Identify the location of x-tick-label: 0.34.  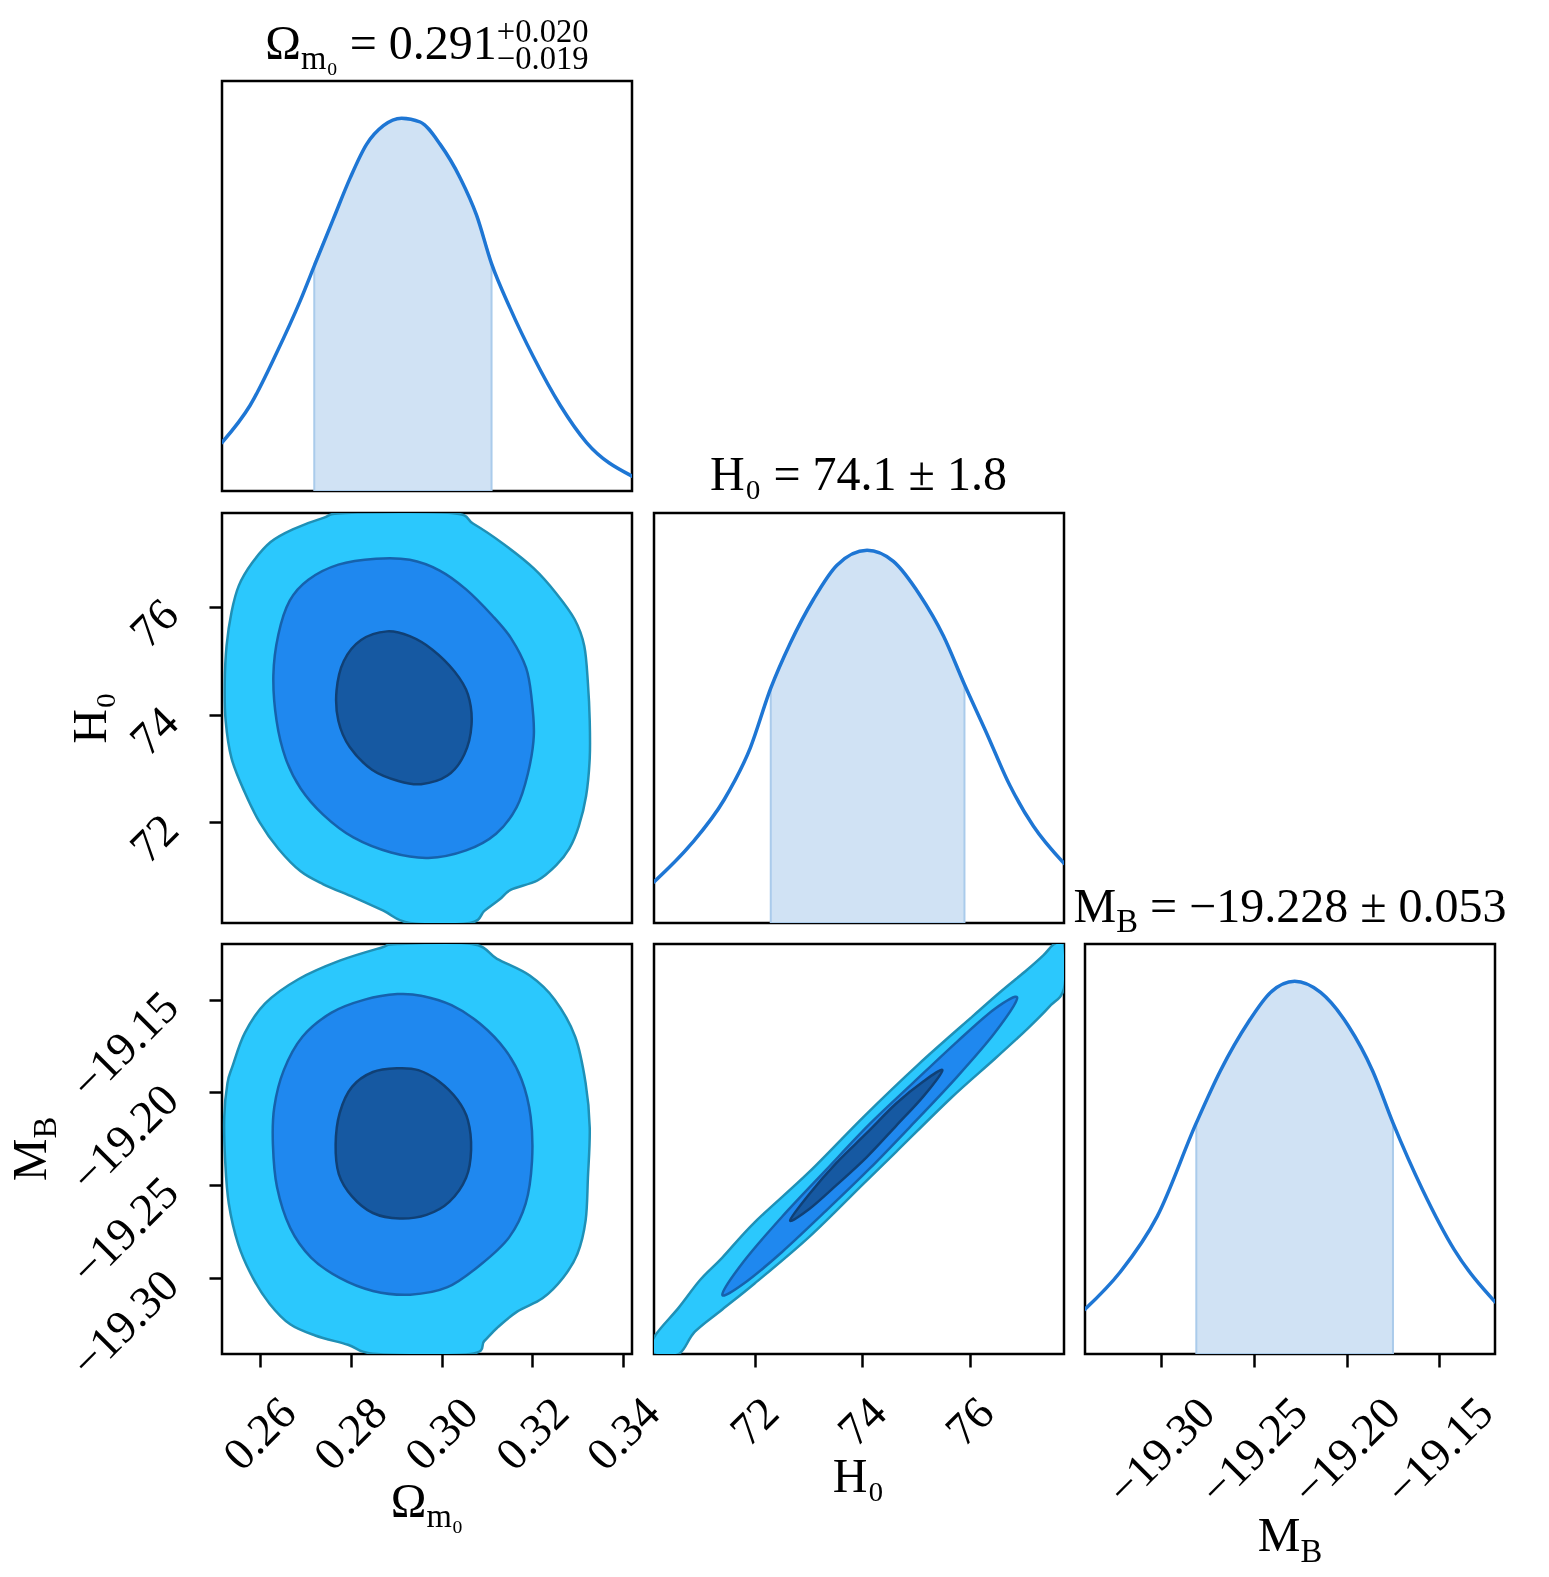
(623, 1433).